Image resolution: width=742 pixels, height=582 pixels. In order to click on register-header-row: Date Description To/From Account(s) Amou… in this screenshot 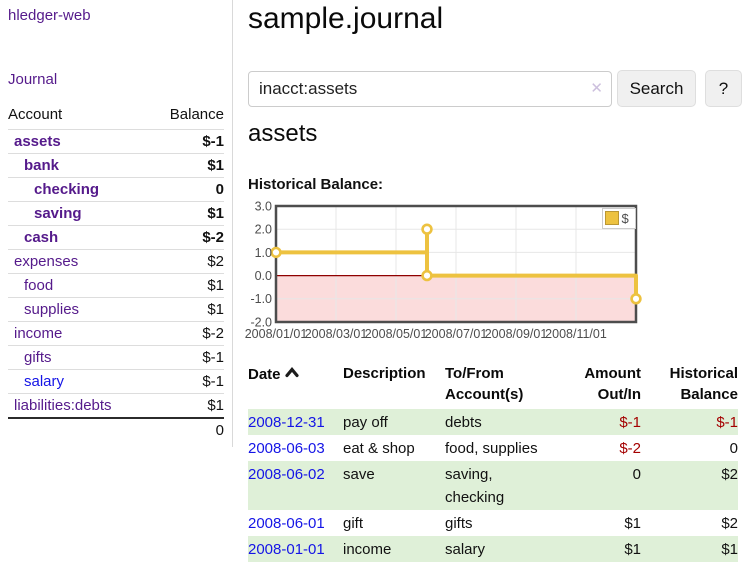, I will do `click(493, 384)`.